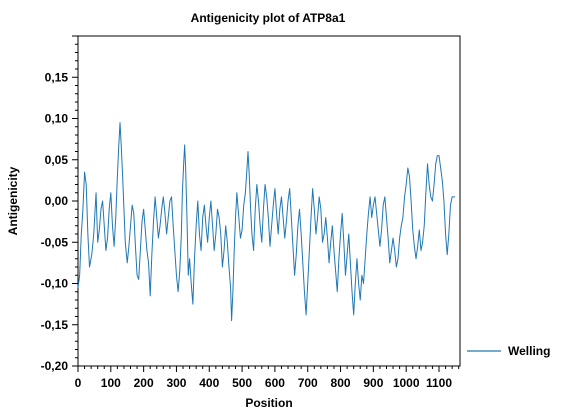 The height and width of the screenshot is (416, 565). What do you see at coordinates (275, 383) in the screenshot?
I see `x-tick-label: 600` at bounding box center [275, 383].